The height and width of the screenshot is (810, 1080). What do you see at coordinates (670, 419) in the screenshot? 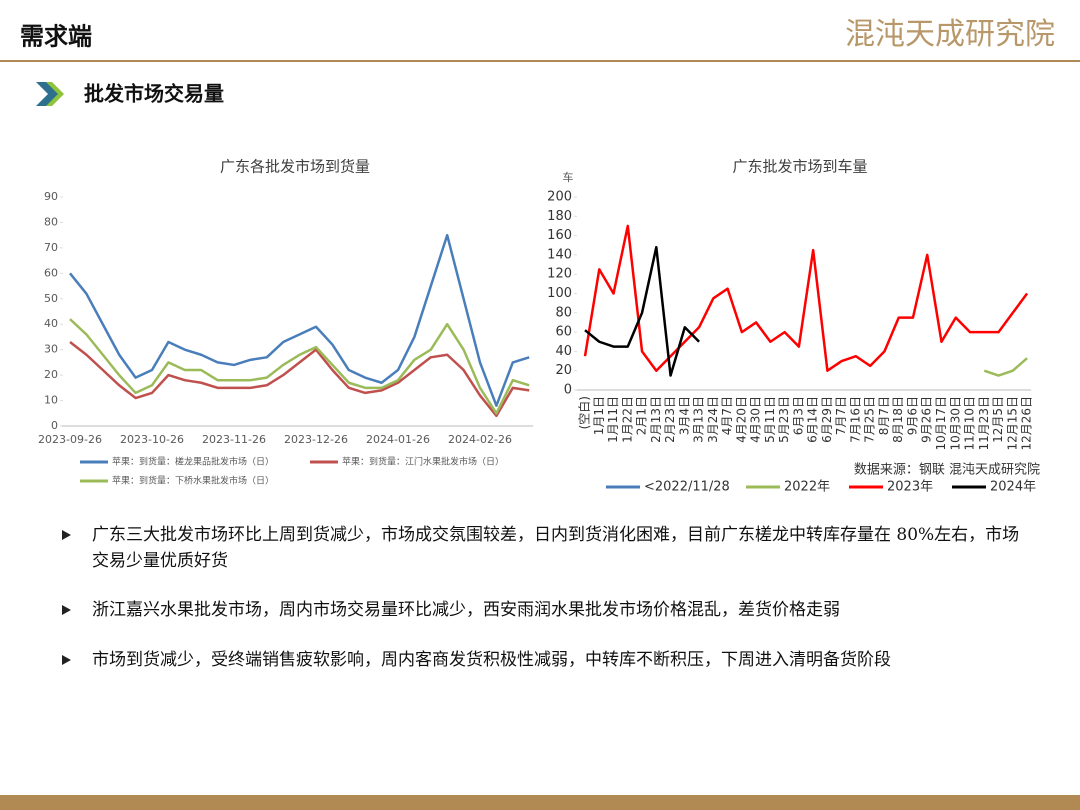
I see `x-tick-label: 2月23日` at bounding box center [670, 419].